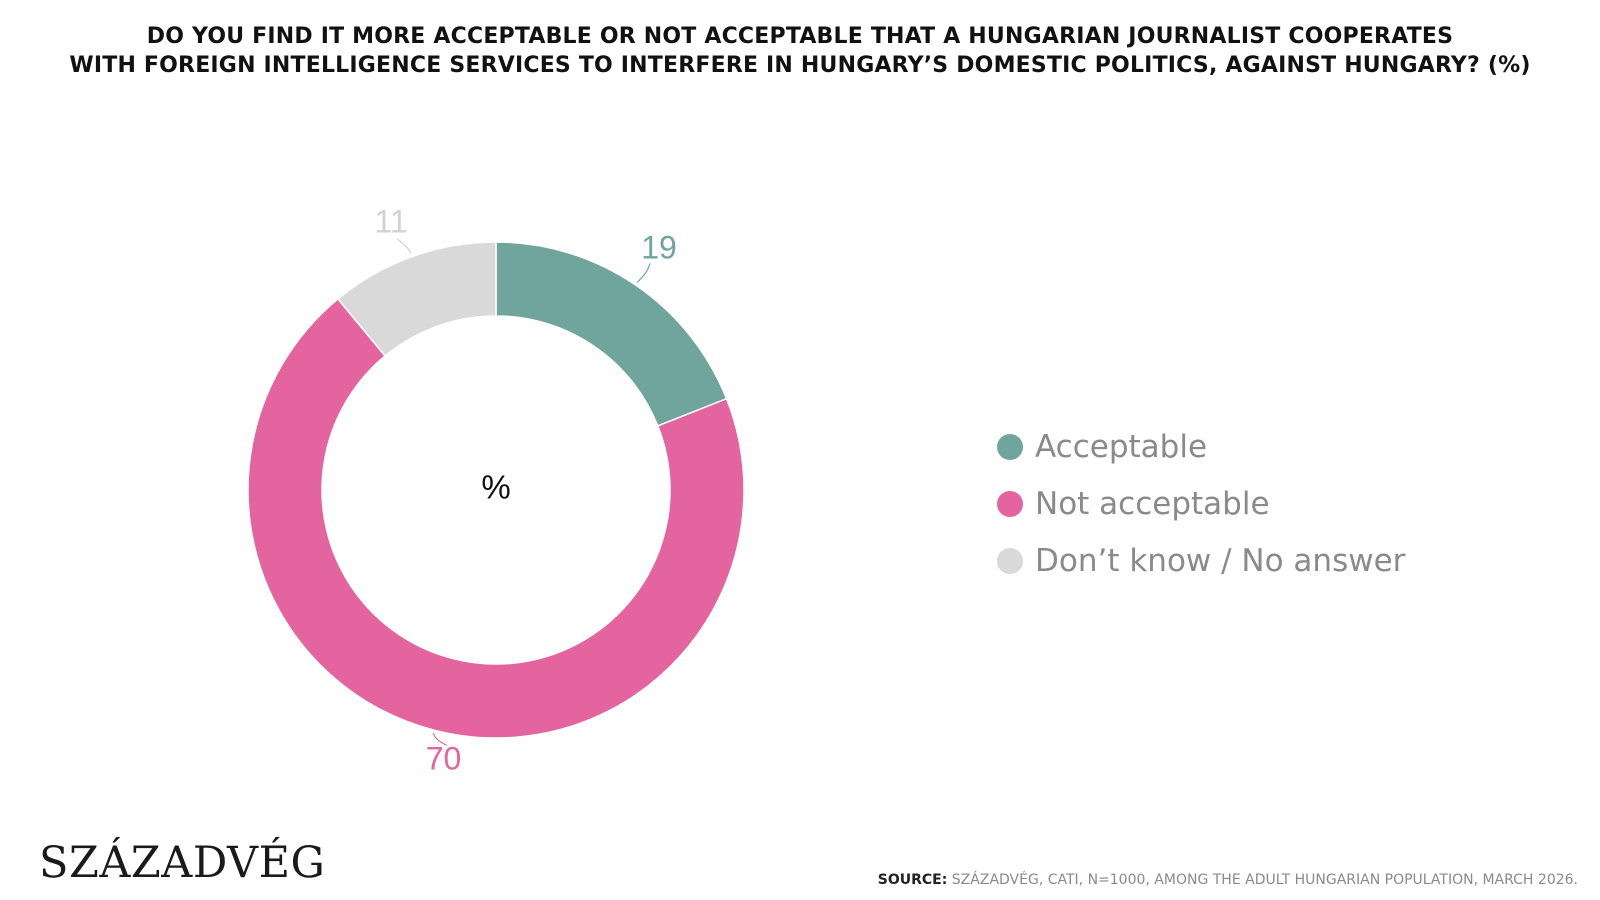 The height and width of the screenshot is (900, 1600). I want to click on legend-label-not-acceptable: Not acceptable, so click(1152, 503).